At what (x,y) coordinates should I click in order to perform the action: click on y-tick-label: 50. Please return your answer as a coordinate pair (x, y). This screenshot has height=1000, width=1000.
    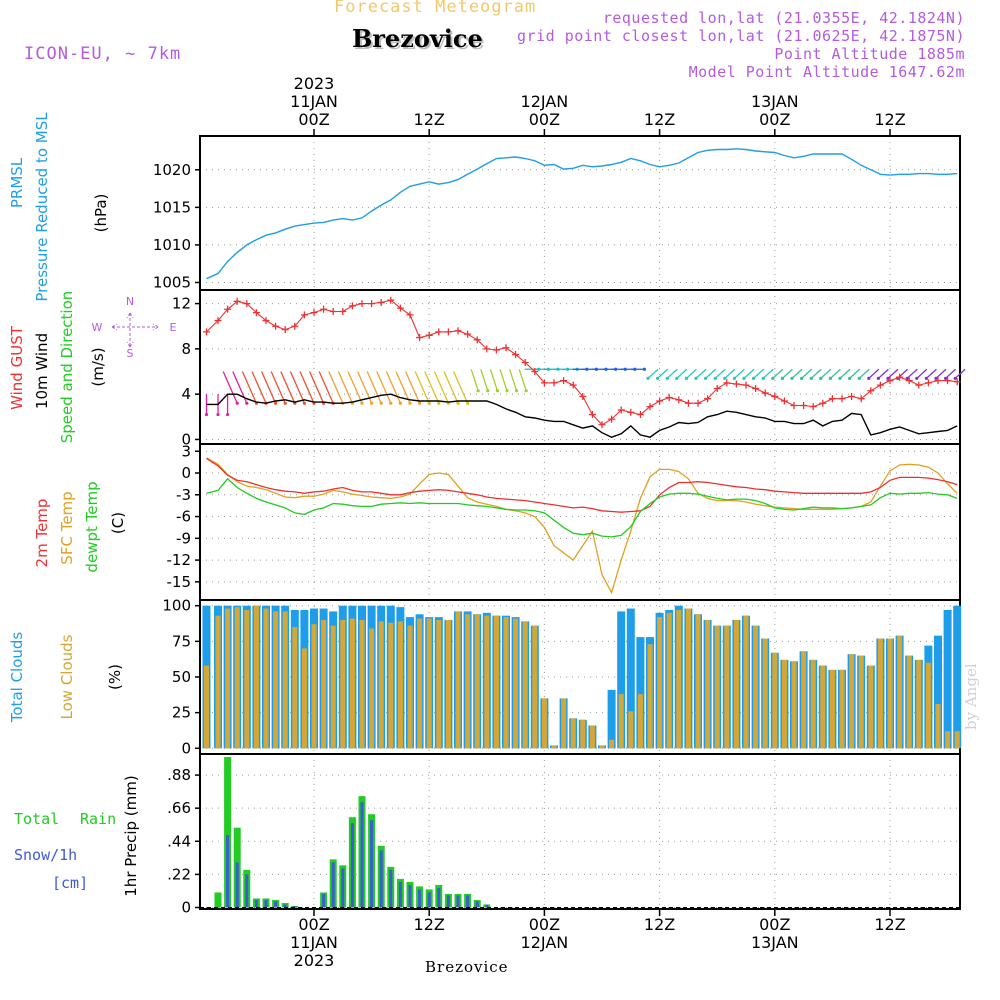
    Looking at the image, I should click on (181, 677).